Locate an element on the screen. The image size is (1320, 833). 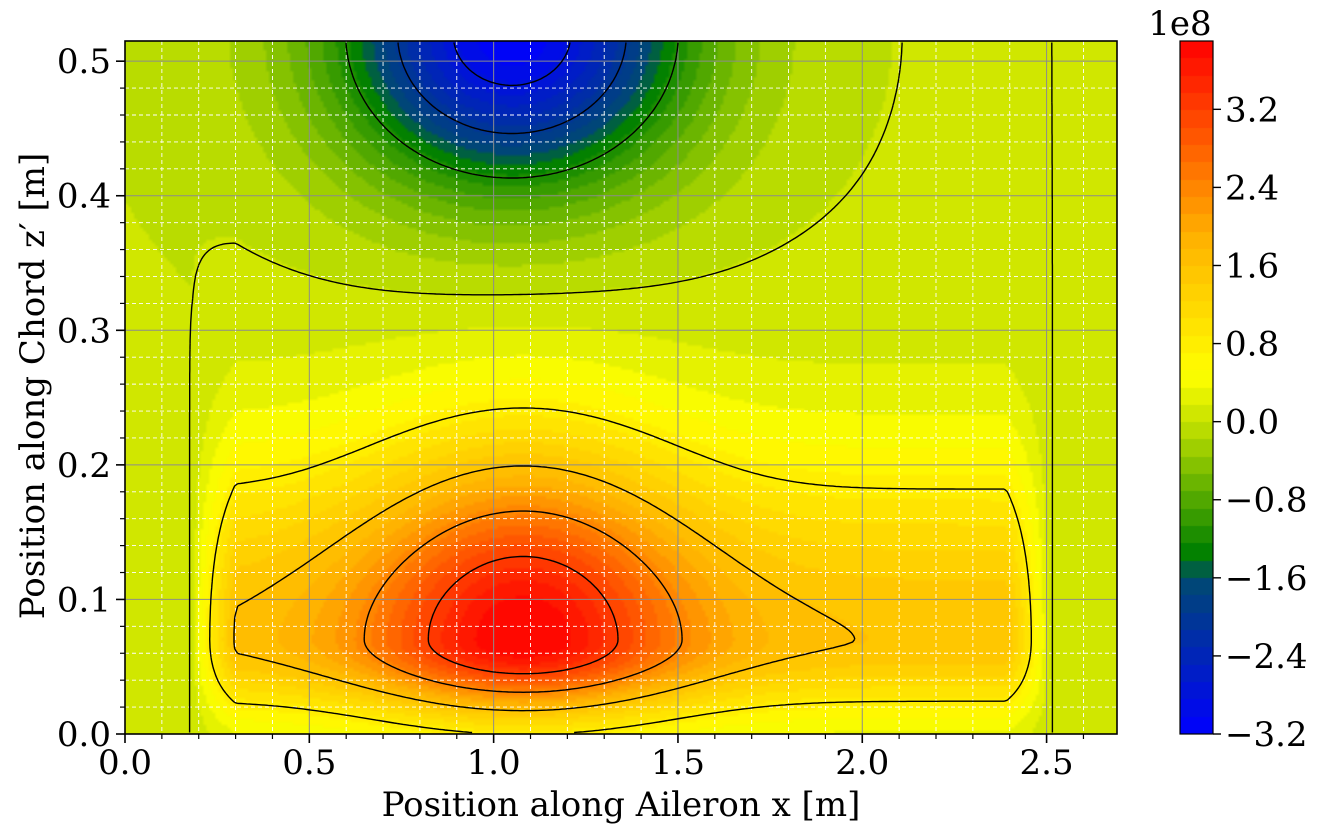
colorbar-tick-label: 2.4 is located at coordinates (1252, 188).